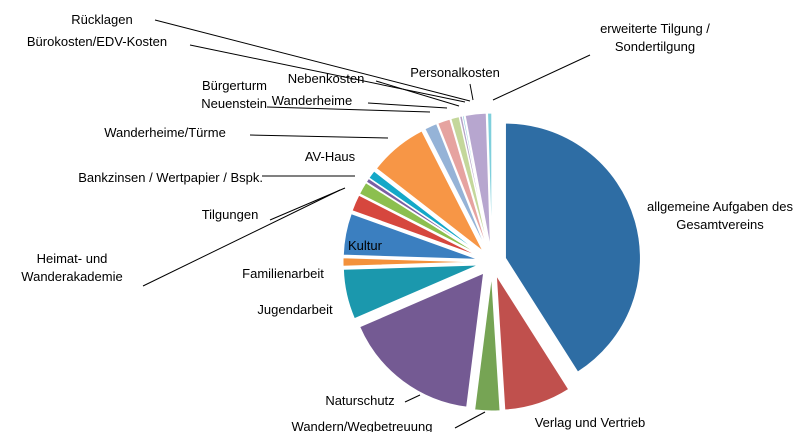 The height and width of the screenshot is (432, 798). Describe the element at coordinates (326, 78) in the screenshot. I see `slice-label: Nebenkosten` at that location.